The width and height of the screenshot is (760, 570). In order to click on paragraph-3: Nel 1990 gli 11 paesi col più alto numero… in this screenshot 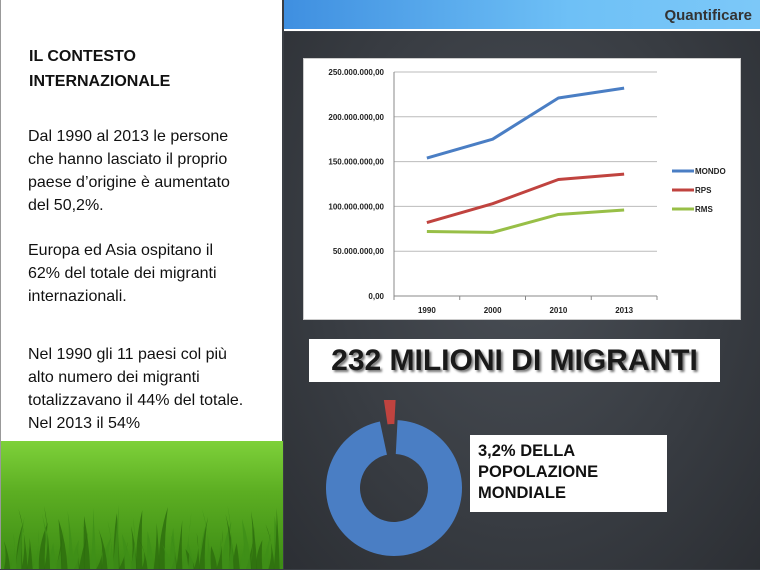, I will do `click(136, 389)`.